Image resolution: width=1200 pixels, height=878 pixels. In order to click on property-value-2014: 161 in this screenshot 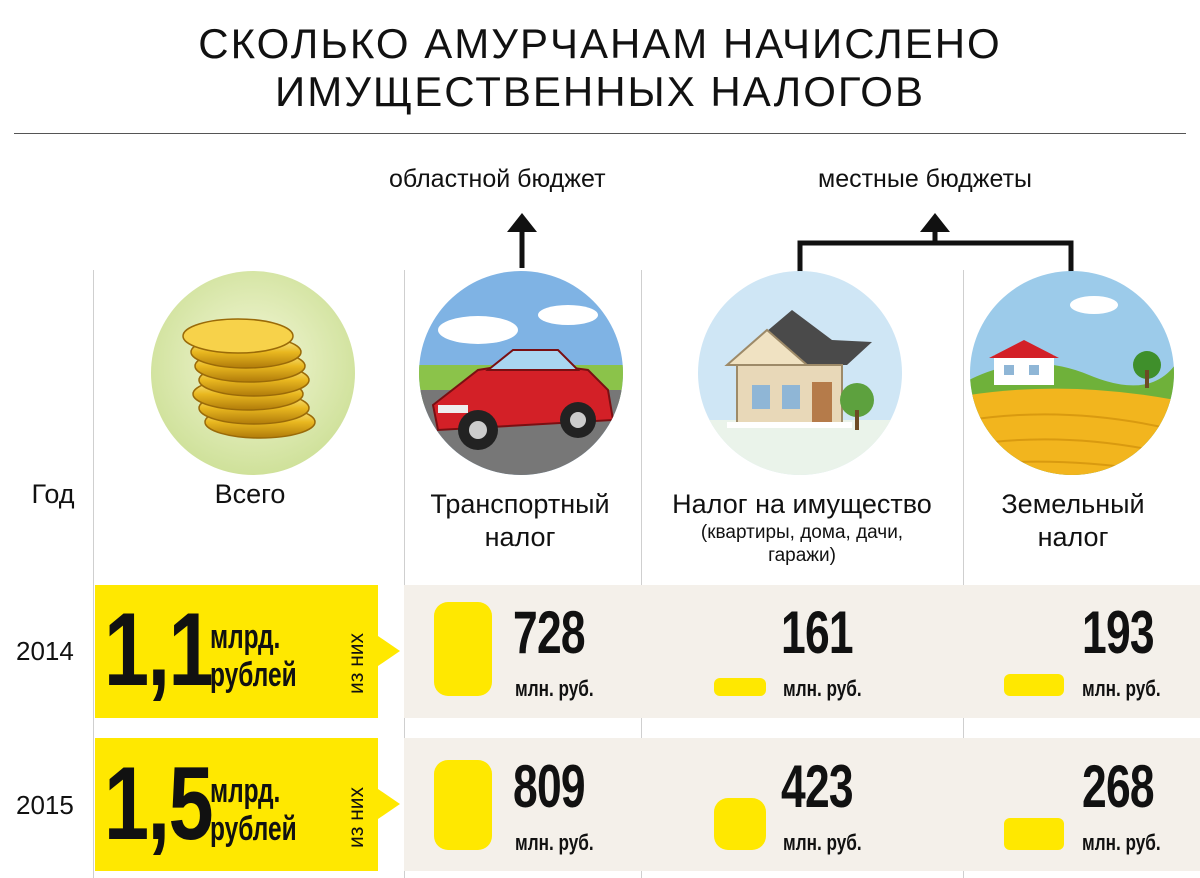, I will do `click(817, 632)`.